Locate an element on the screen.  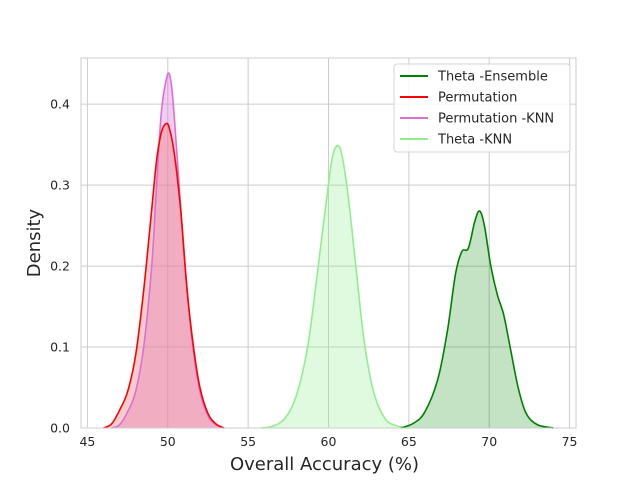
line-theta-knn is located at coordinates (335, 286).